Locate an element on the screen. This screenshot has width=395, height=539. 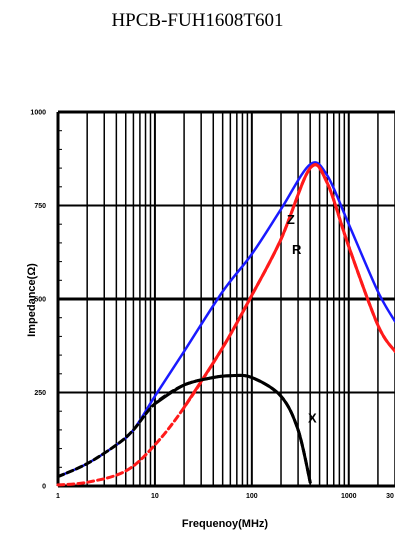
x-tick-label: 1 is located at coordinates (58, 496).